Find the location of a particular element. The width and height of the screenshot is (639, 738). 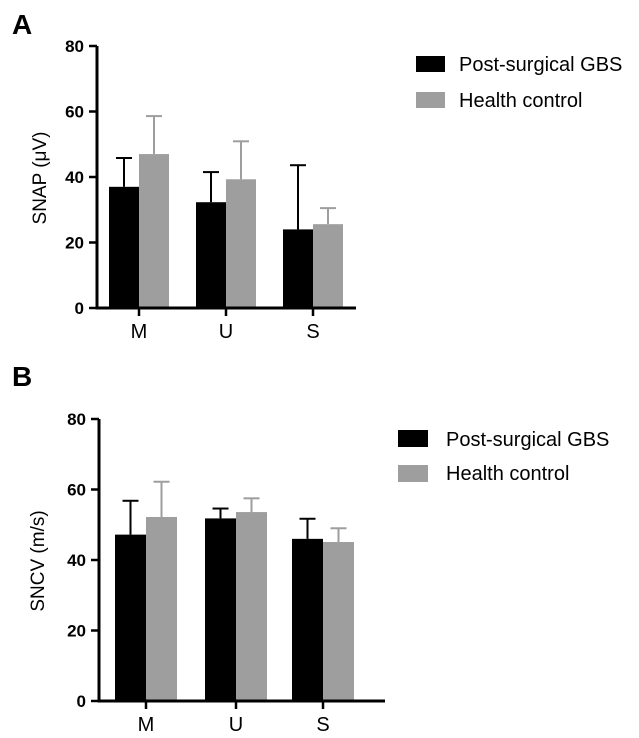

panel-label: A is located at coordinates (22, 24).